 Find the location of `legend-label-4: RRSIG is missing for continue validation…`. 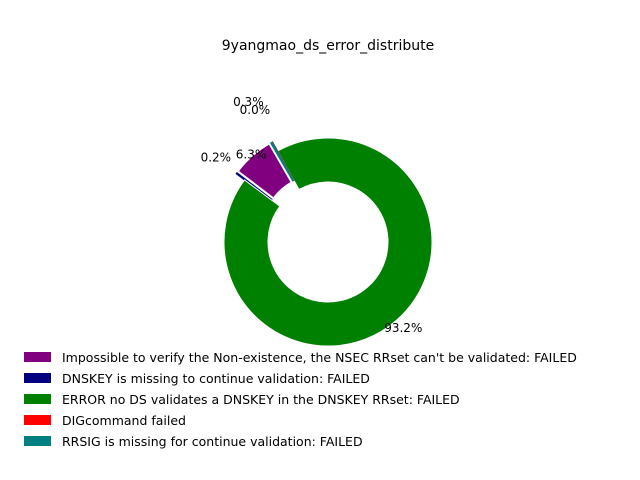

legend-label-4: RRSIG is missing for continue validation… is located at coordinates (212, 441).